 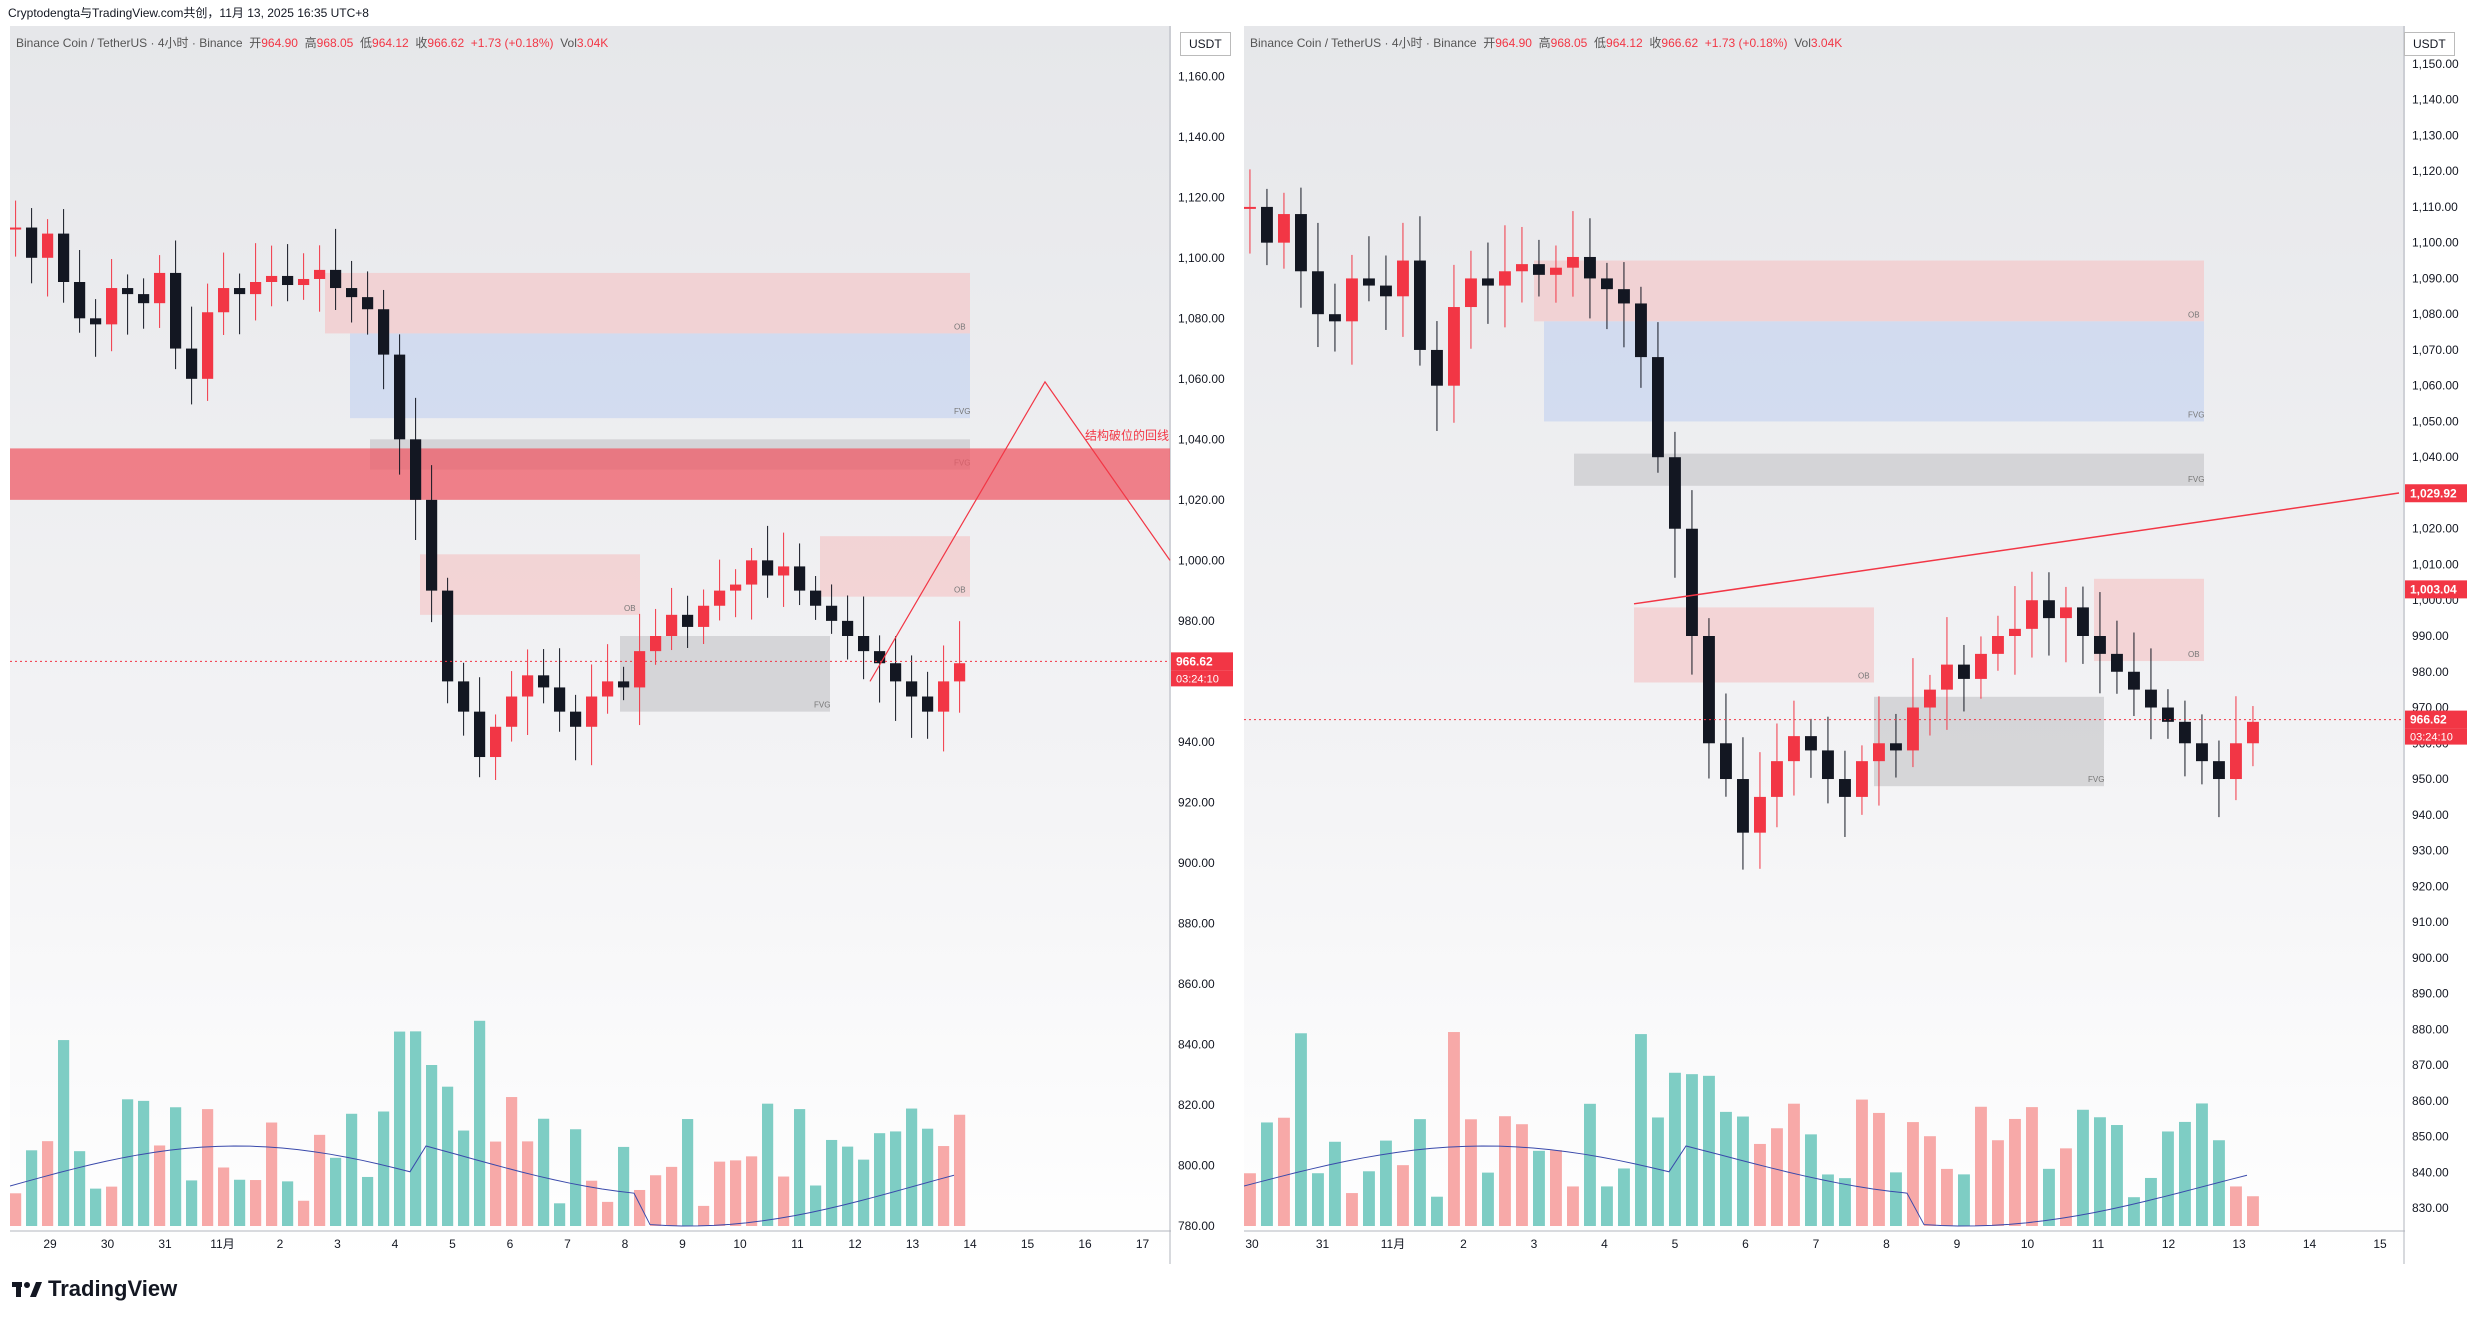 What do you see at coordinates (1816, 1244) in the screenshot?
I see `x-tick-label: 7` at bounding box center [1816, 1244].